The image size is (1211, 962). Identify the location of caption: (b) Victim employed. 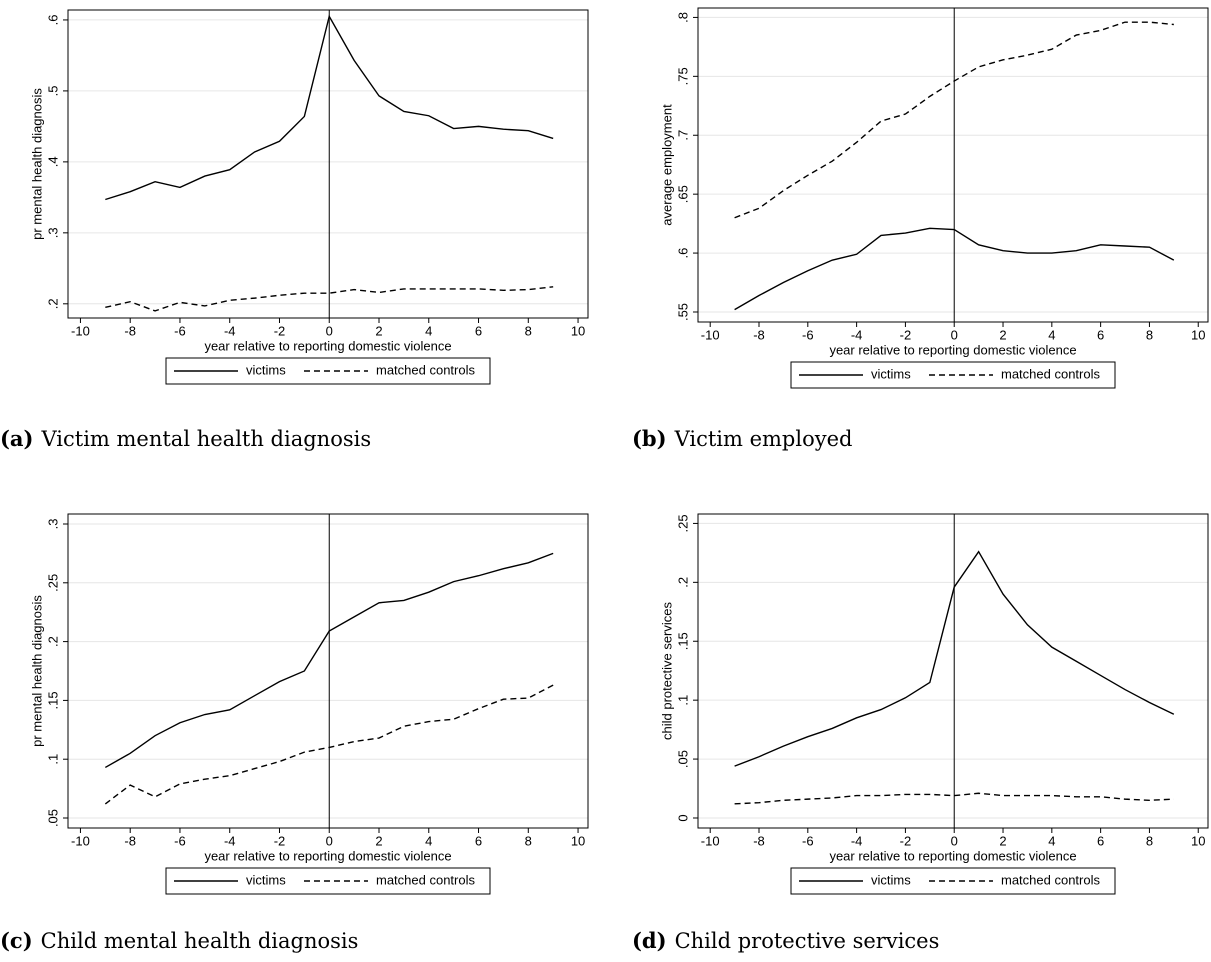
(742, 438).